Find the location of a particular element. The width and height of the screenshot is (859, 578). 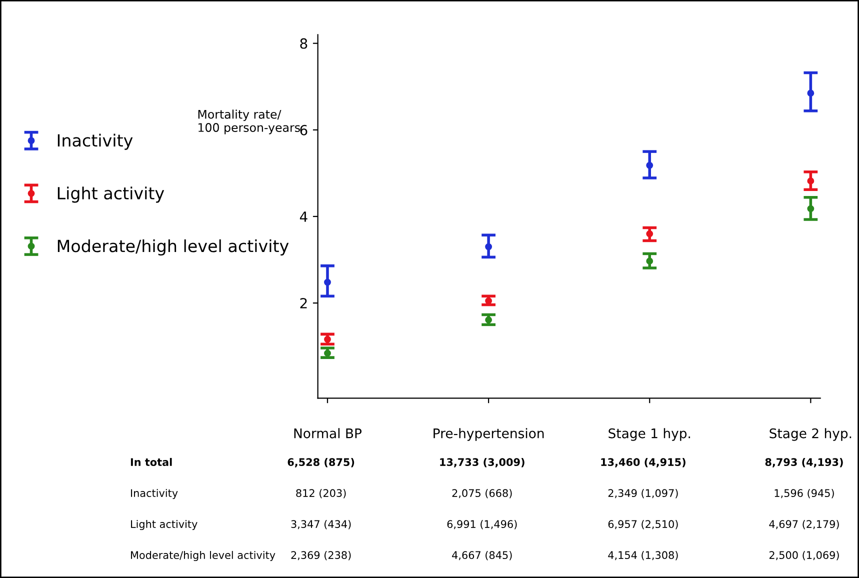

x-tick-label: Normal BP is located at coordinates (328, 433).